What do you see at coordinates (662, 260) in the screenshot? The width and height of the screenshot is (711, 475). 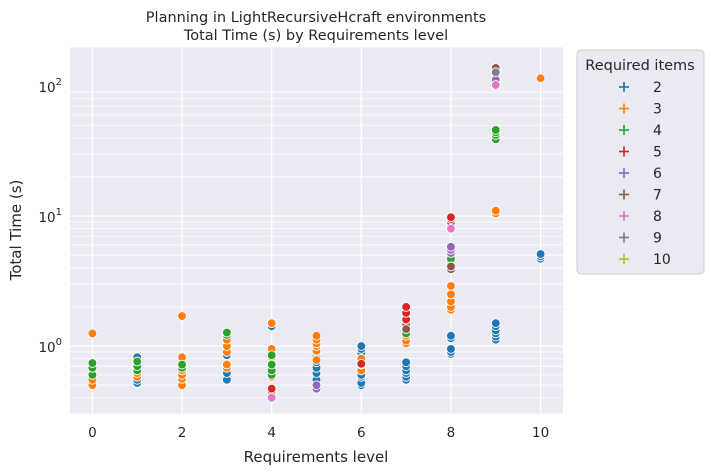 I see `legend-label: 10` at bounding box center [662, 260].